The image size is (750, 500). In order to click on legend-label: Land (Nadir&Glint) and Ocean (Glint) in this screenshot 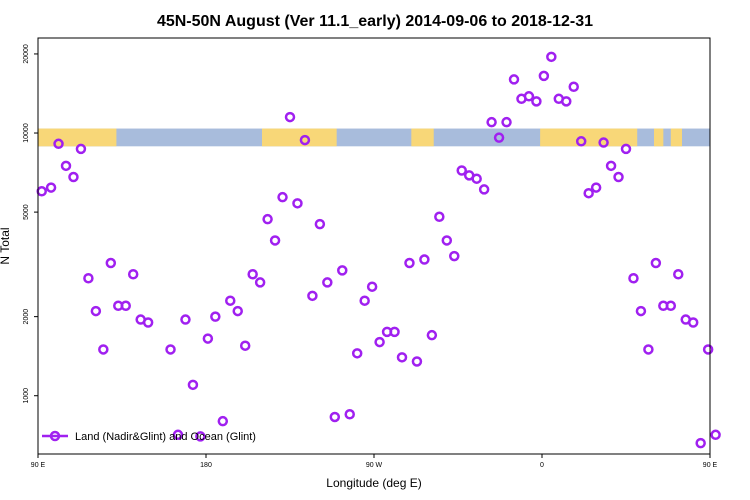, I will do `click(165, 437)`.